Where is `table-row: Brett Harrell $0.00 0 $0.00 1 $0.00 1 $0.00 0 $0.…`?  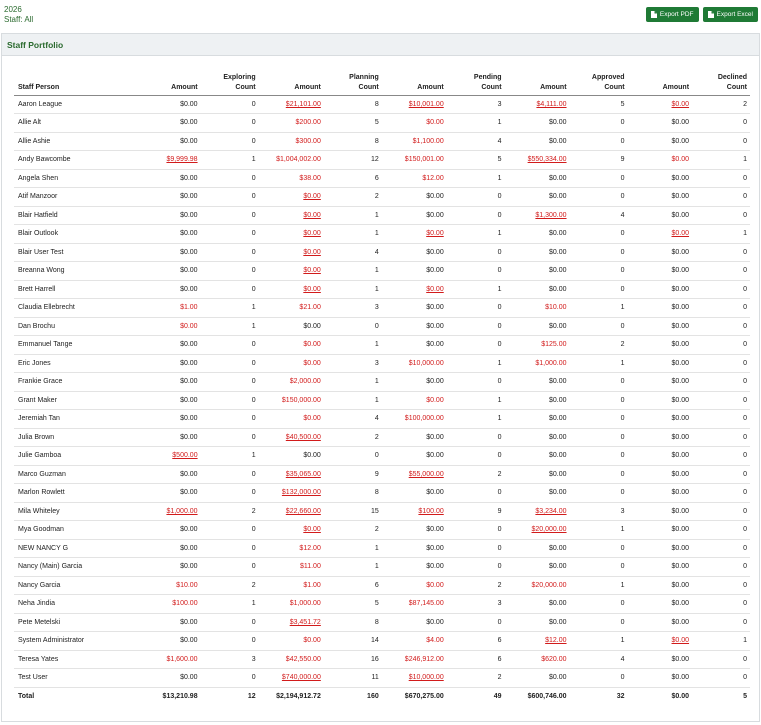 table-row: Brett Harrell $0.00 0 $0.00 1 $0.00 1 $0.00 0 $0.… is located at coordinates (382, 289).